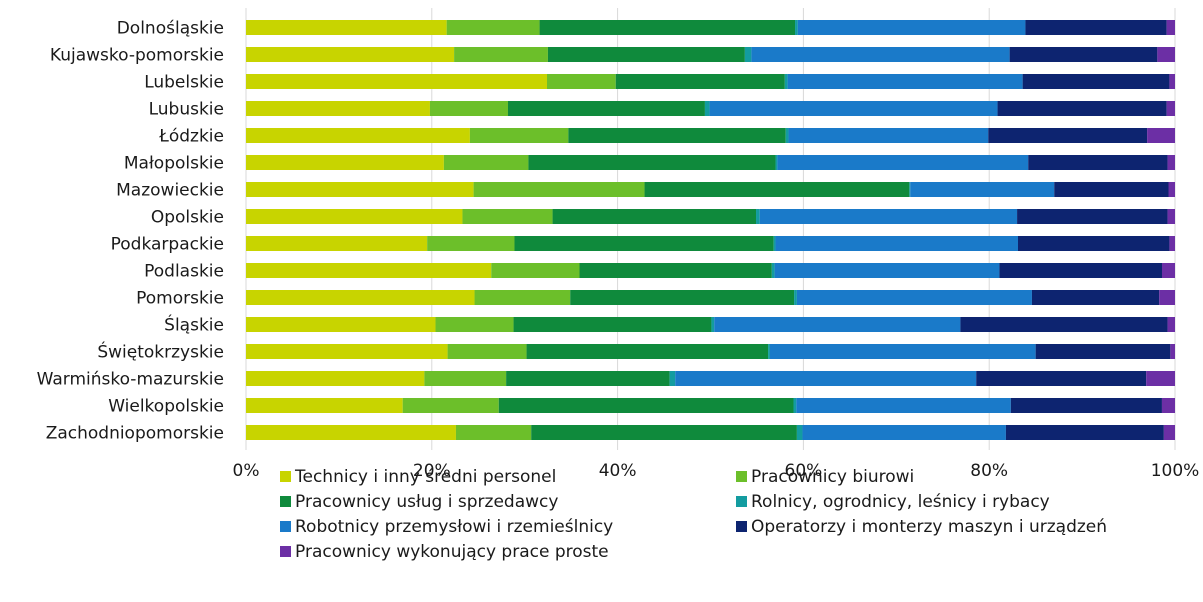 The height and width of the screenshot is (602, 1203). I want to click on legend-label: Rolnicy, ogrodnicy, leśnicy i rybacy, so click(900, 502).